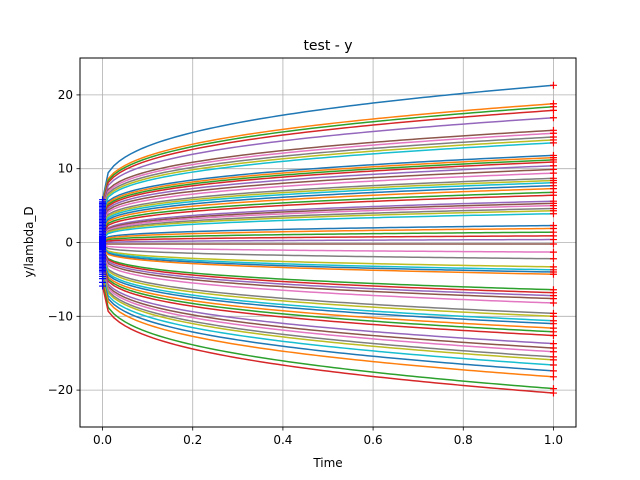 The width and height of the screenshot is (640, 480). I want to click on y-tick-label: 10, so click(65, 169).